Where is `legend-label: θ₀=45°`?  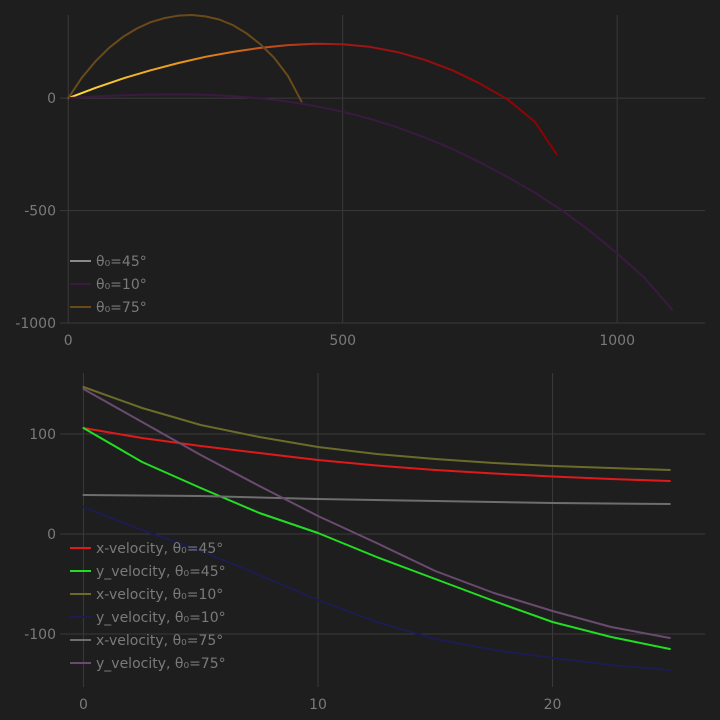 legend-label: θ₀=45° is located at coordinates (121, 262).